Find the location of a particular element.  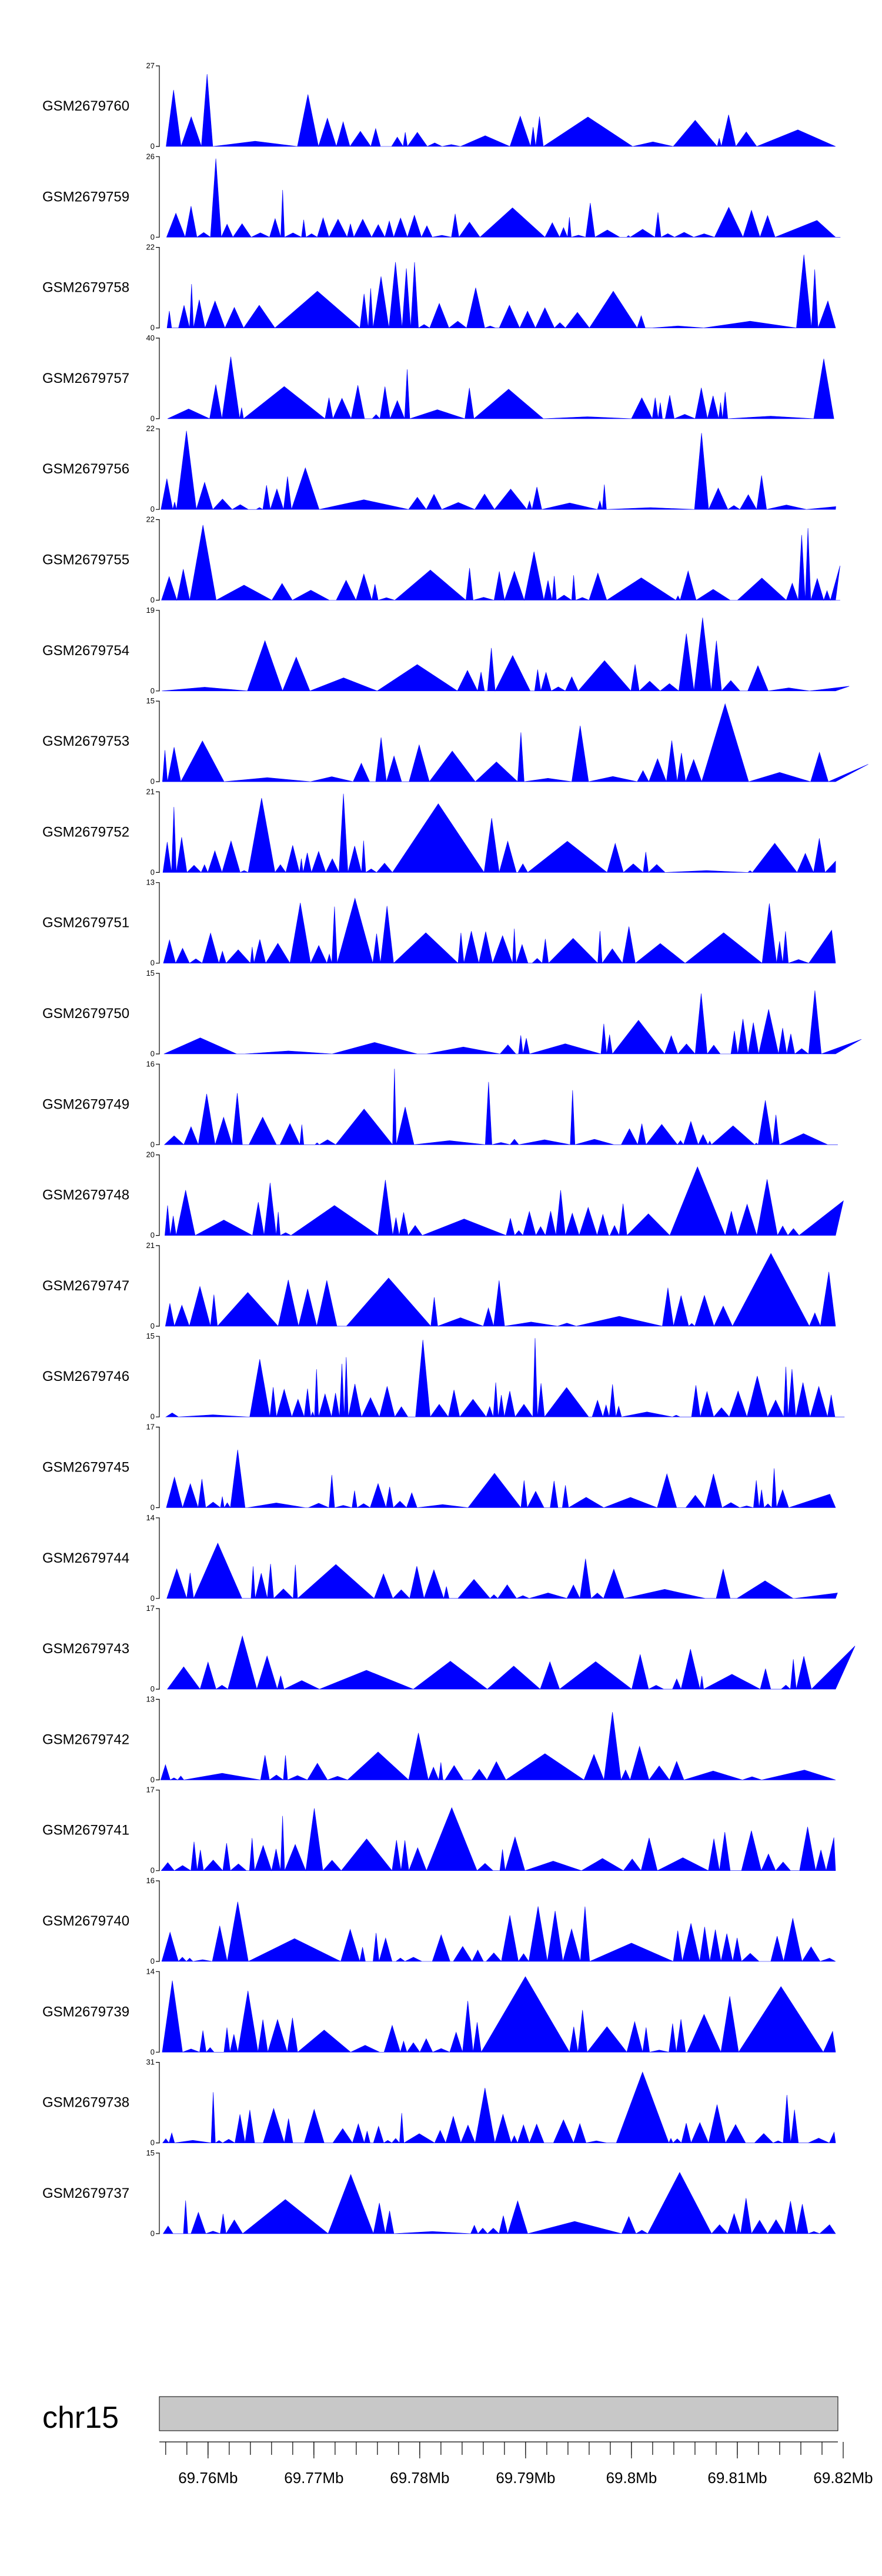

track-label: GSM2679740 is located at coordinates (85, 1921).